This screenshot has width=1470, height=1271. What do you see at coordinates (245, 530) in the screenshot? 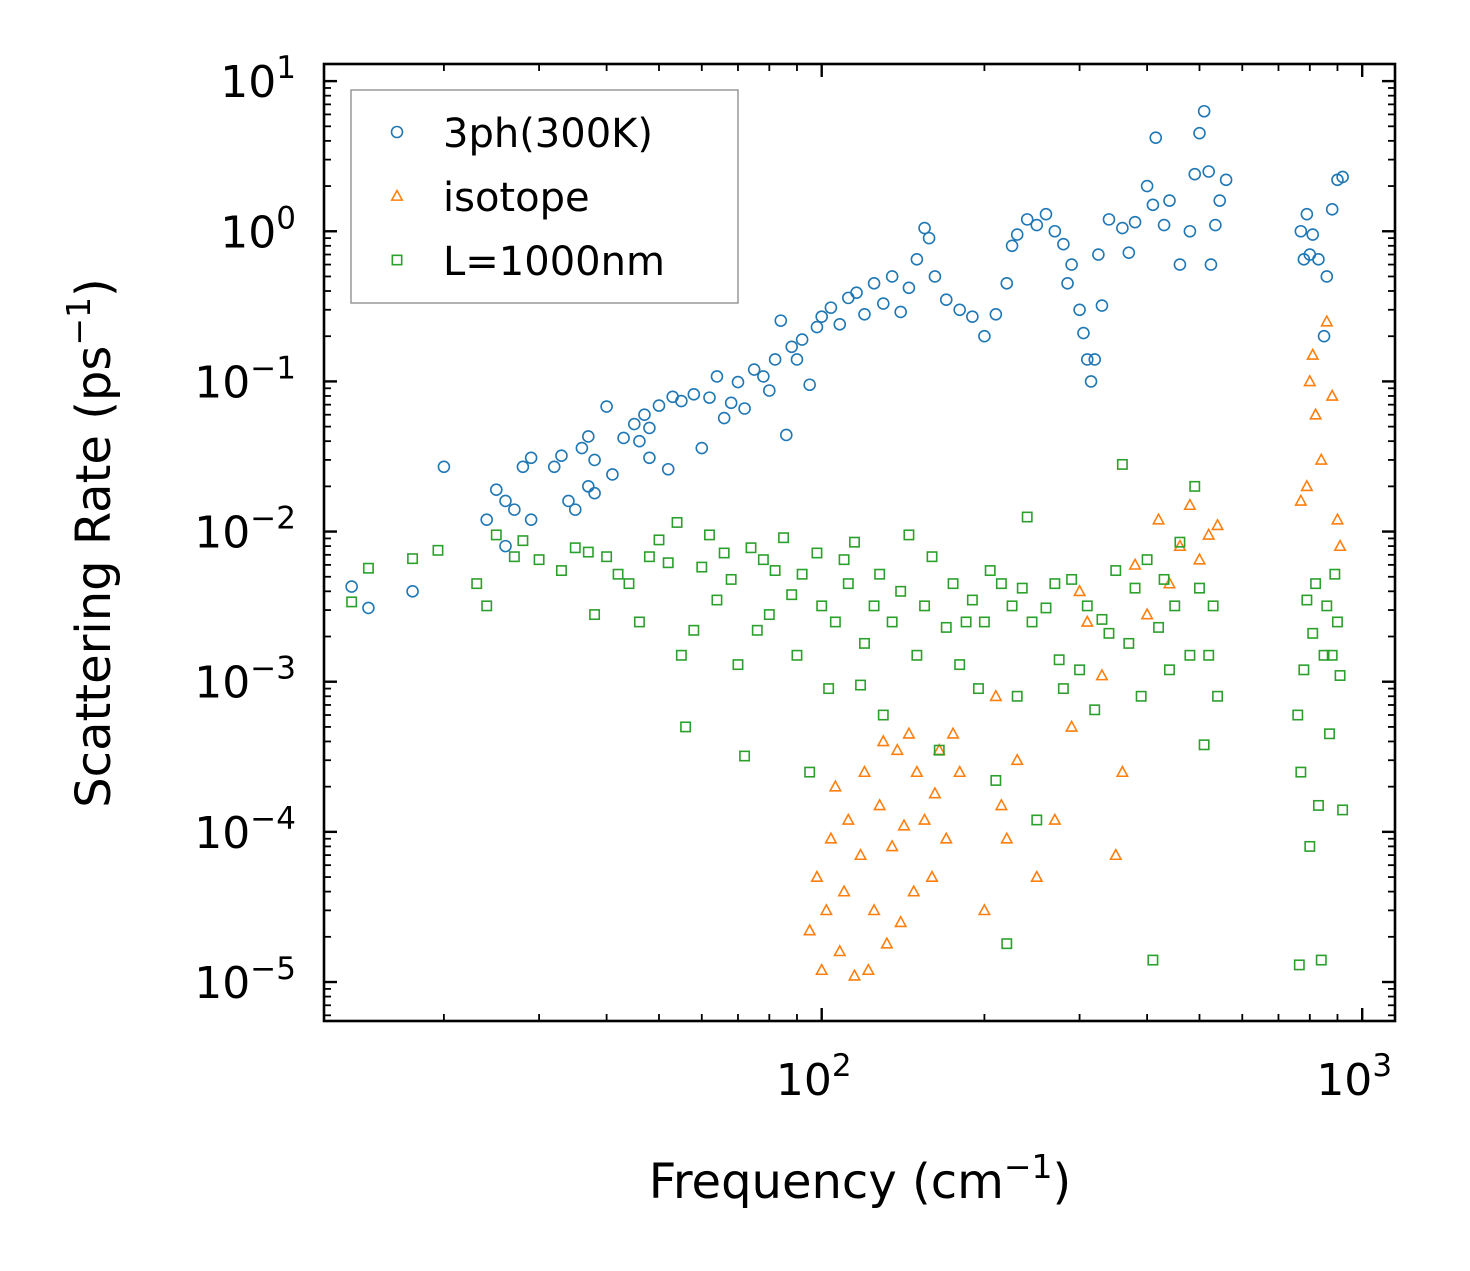
I see `y-tick-label: 10⁻²` at bounding box center [245, 530].